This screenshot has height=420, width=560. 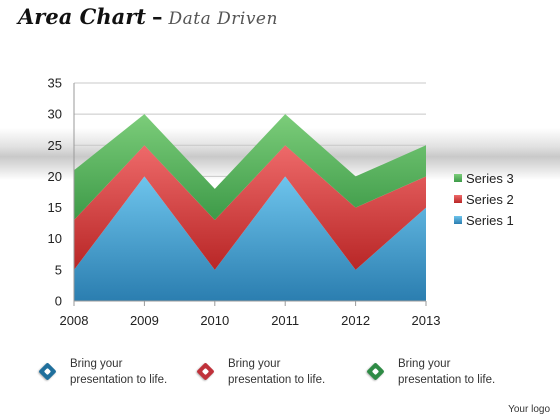 I want to click on y-tick-label: 5, so click(x=58, y=269).